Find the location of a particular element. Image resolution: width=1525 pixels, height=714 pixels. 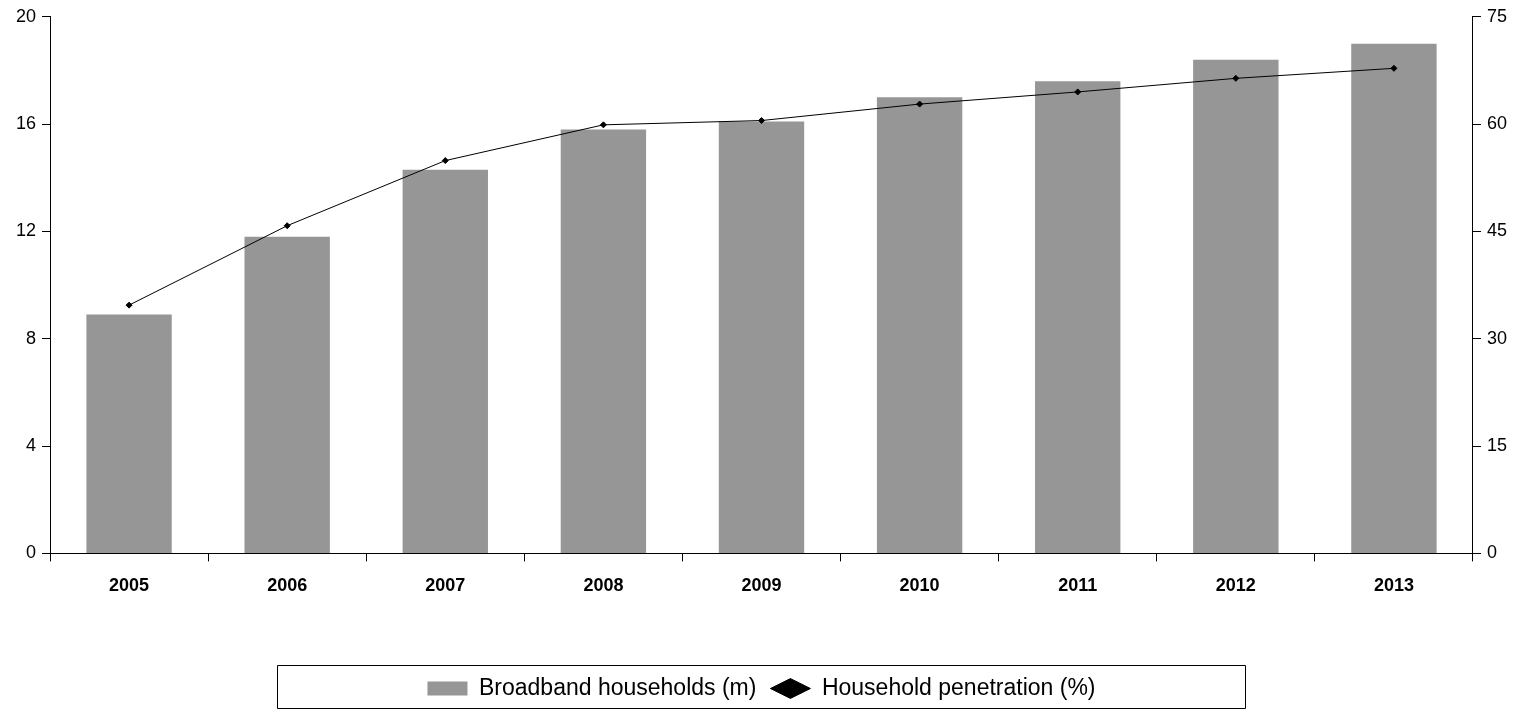

x-tick-label: 2006 is located at coordinates (287, 585).